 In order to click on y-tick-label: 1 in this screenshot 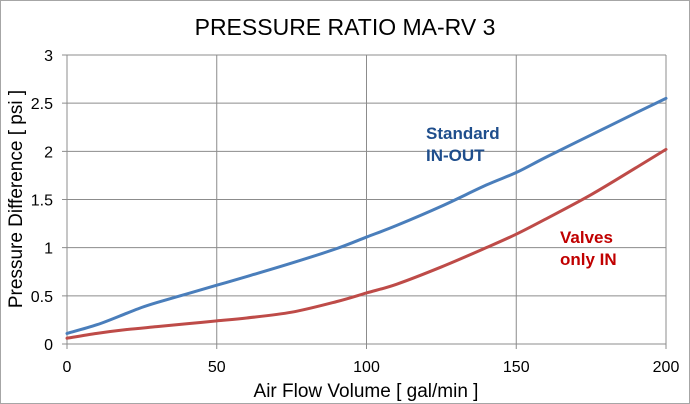, I will do `click(48, 249)`.